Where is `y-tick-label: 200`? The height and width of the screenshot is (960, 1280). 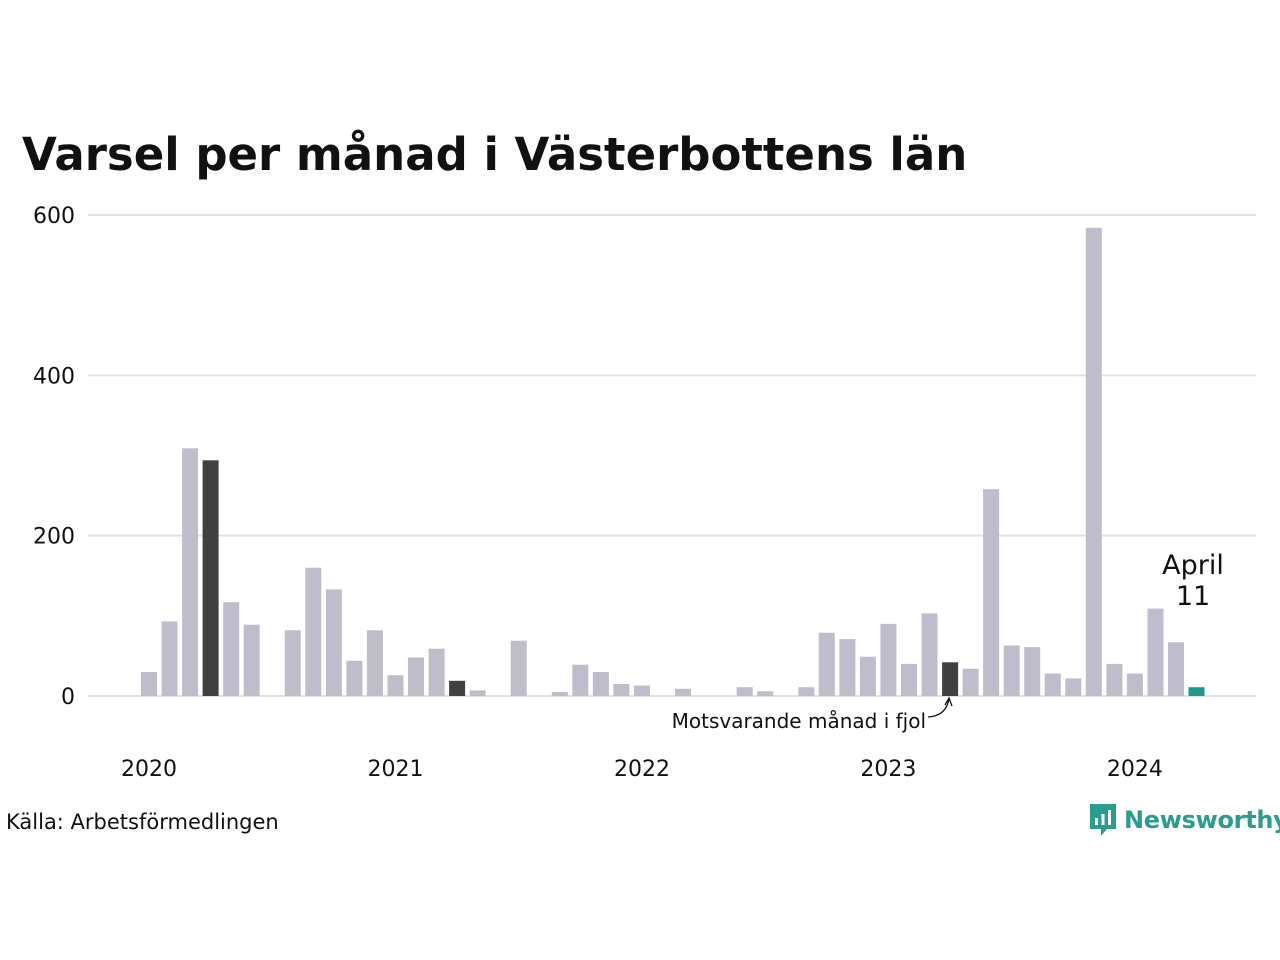 y-tick-label: 200 is located at coordinates (54, 537).